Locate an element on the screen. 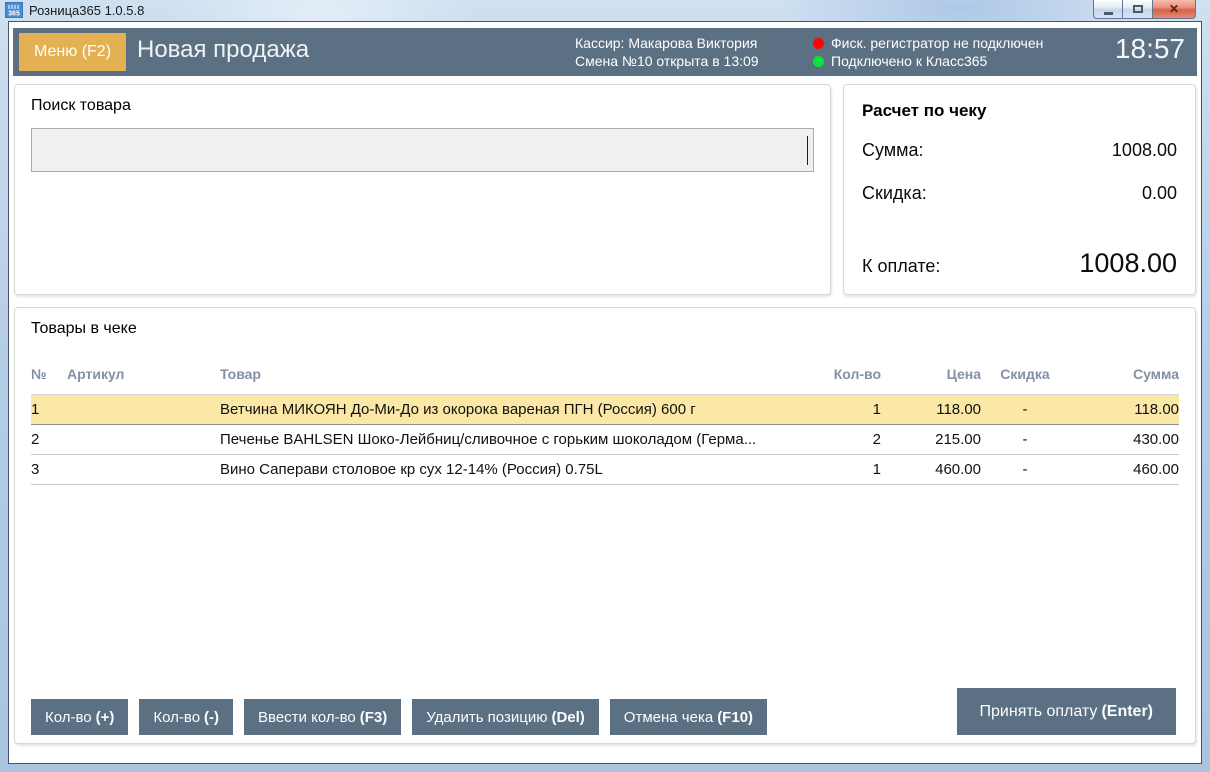  col-sum: Сумма is located at coordinates (1124, 374).